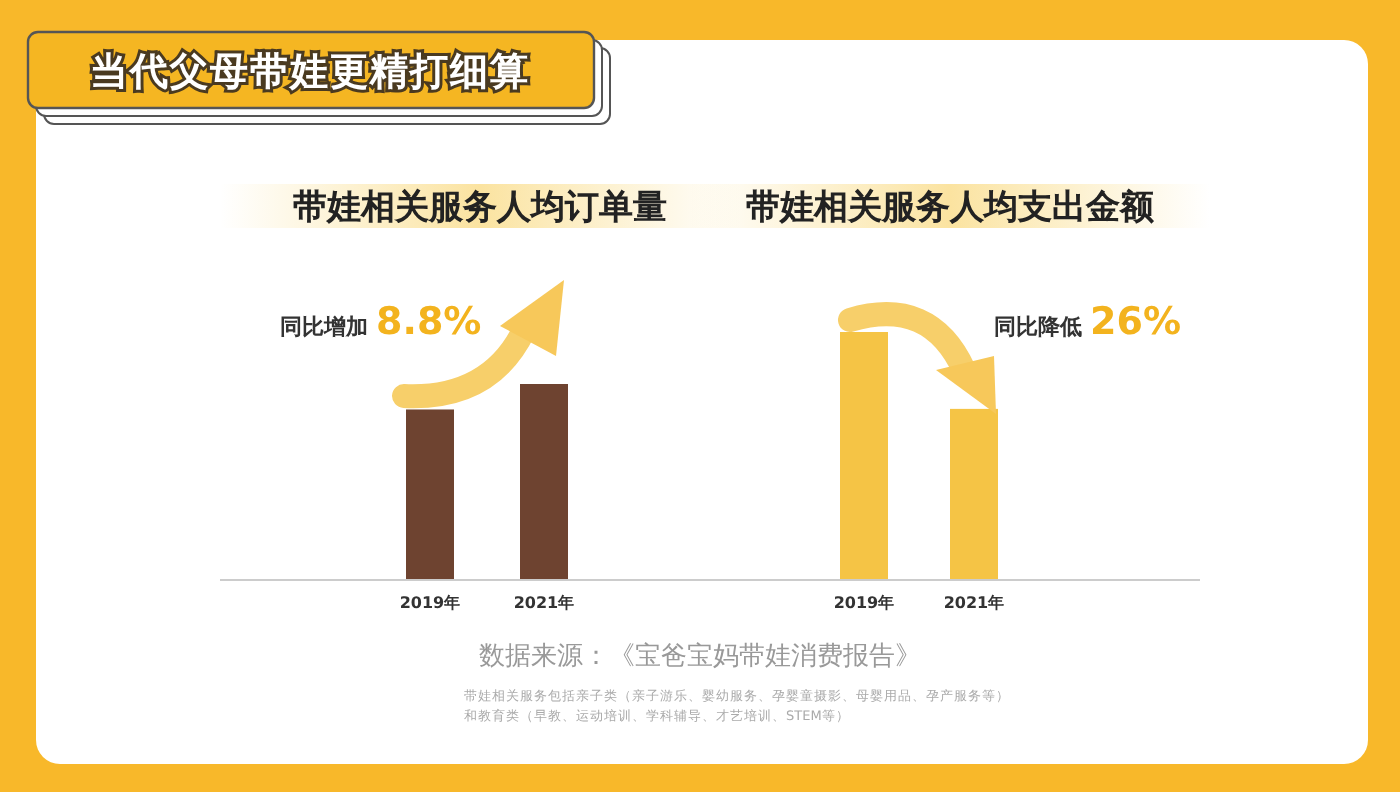 The height and width of the screenshot is (792, 1400). I want to click on chart-title: 带娃相关服务人均订单量, so click(480, 208).